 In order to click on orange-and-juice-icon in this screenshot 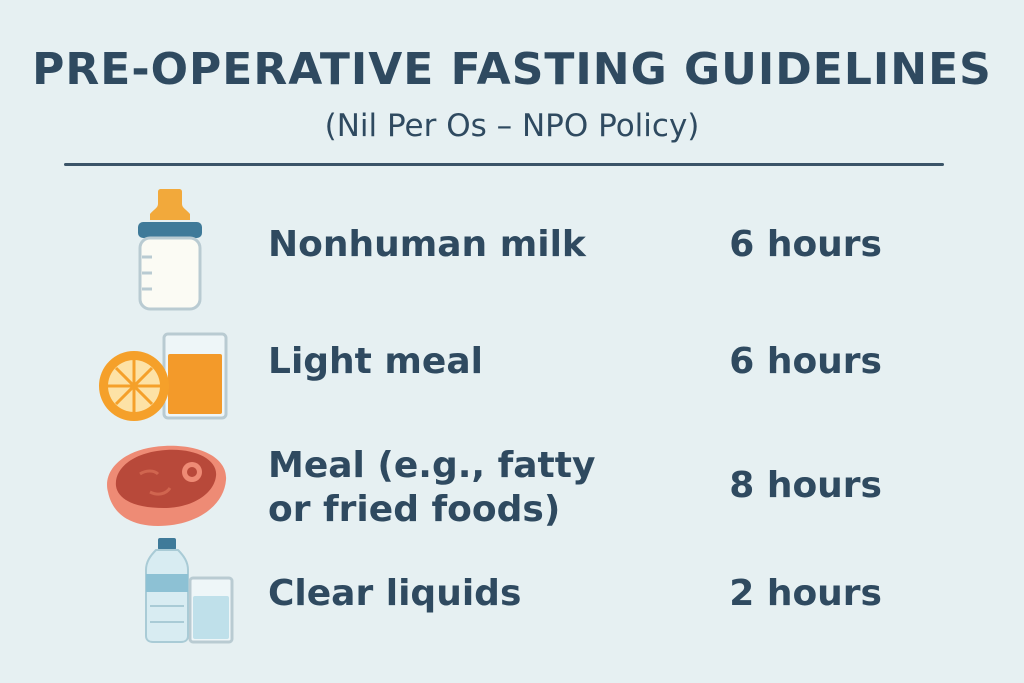, I will do `click(163, 376)`.